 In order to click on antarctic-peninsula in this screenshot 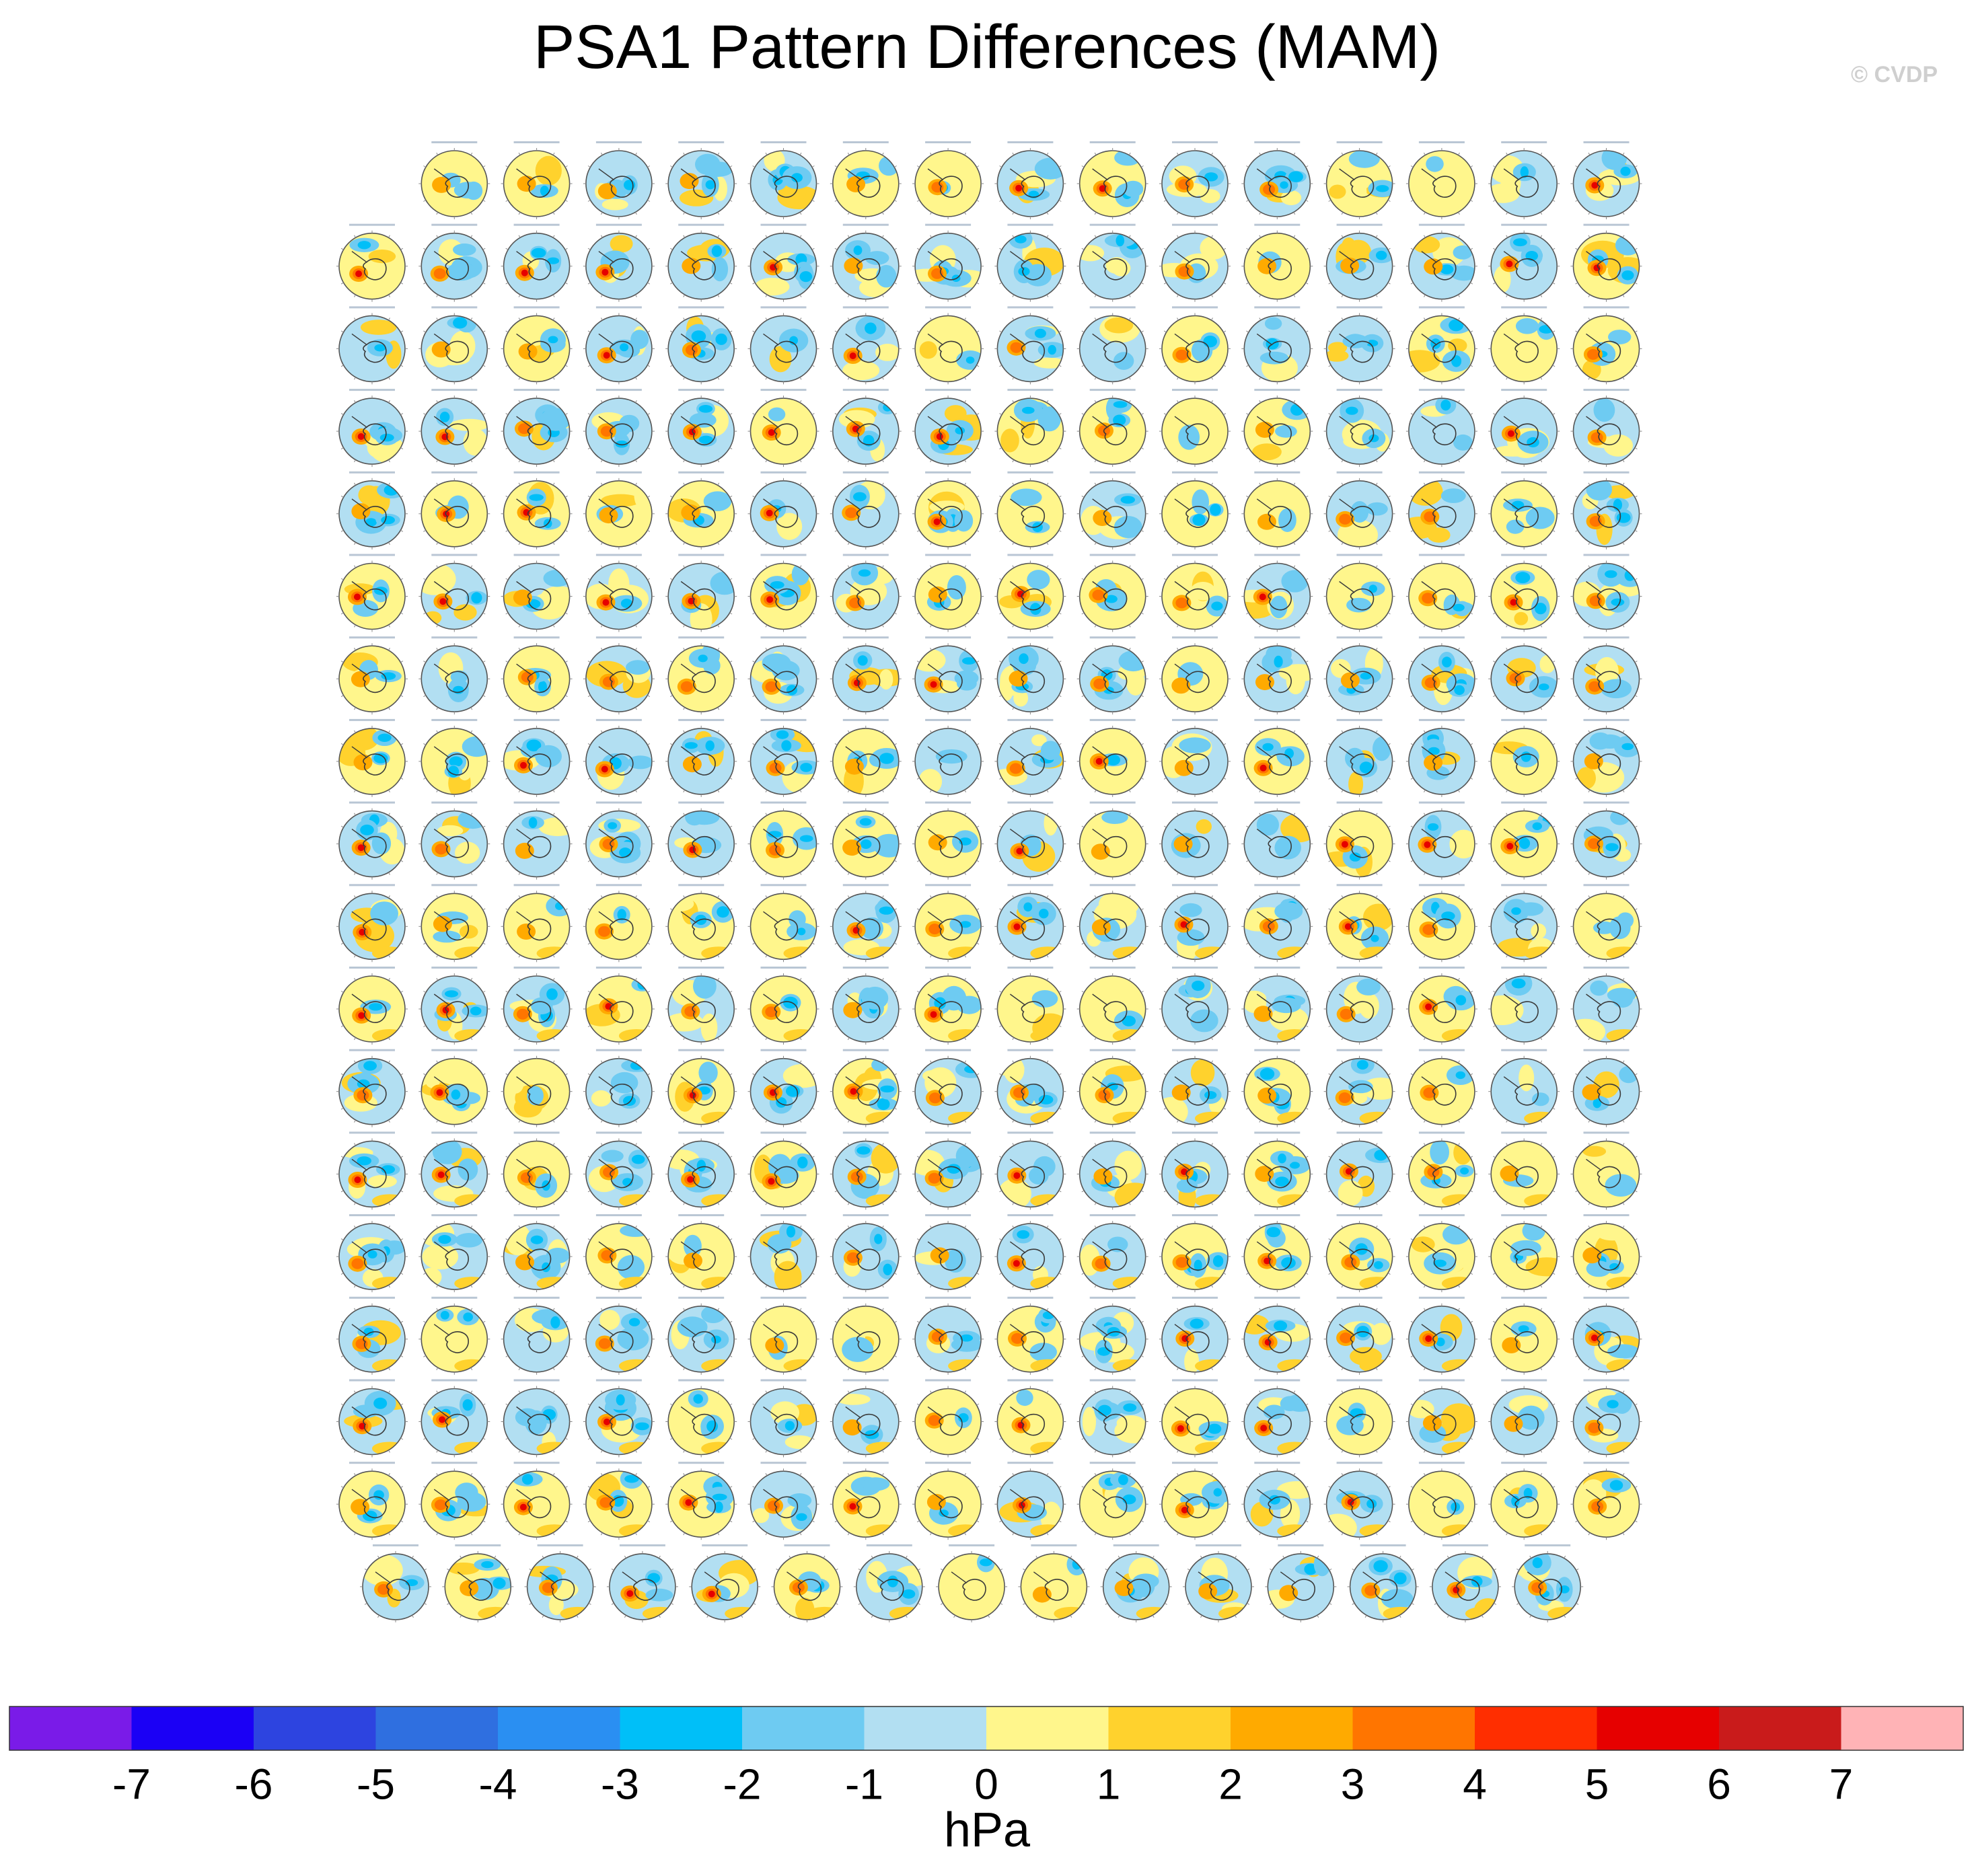, I will do `click(606, 339)`.